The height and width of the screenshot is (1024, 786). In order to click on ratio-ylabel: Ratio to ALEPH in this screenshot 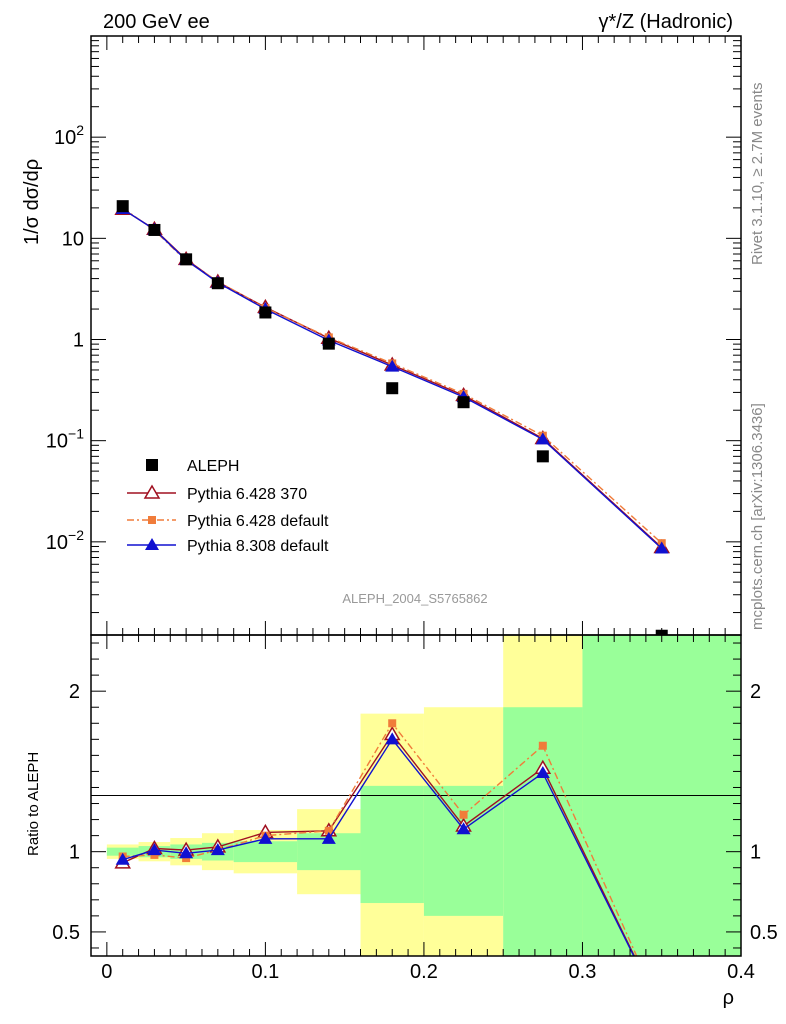, I will do `click(33, 804)`.